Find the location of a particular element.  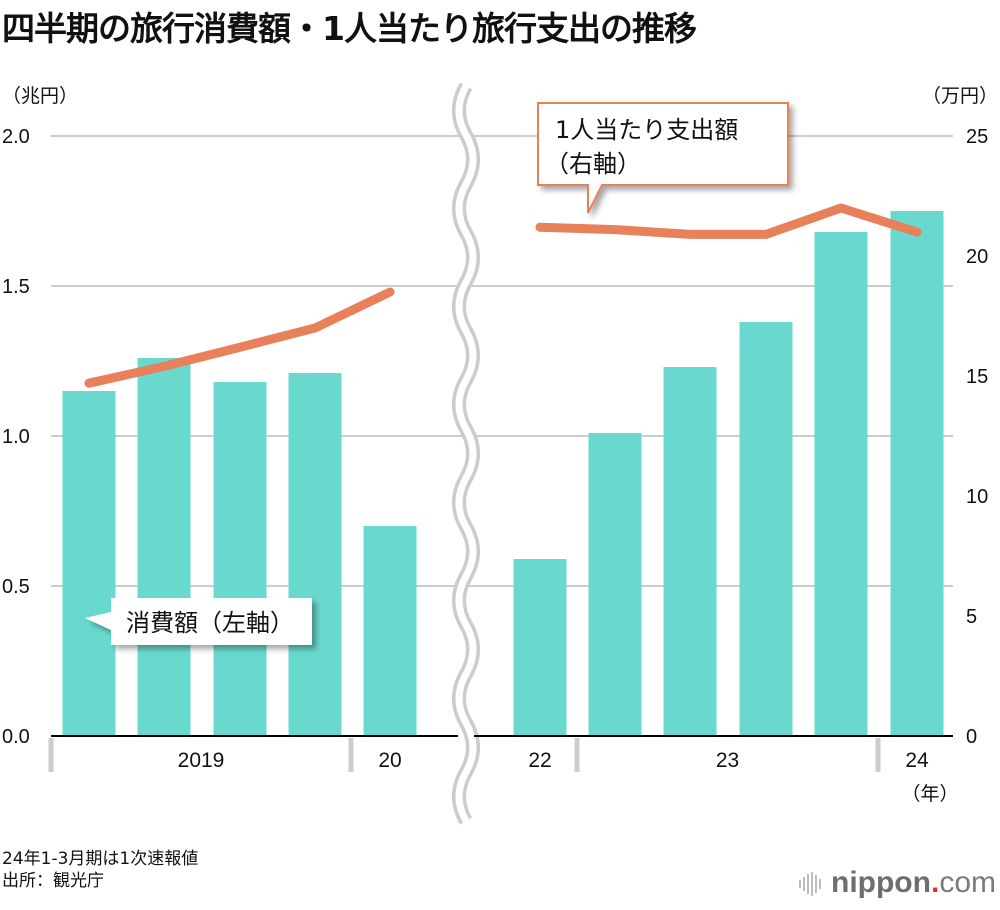

axis-break-inner is located at coordinates (466, 453).